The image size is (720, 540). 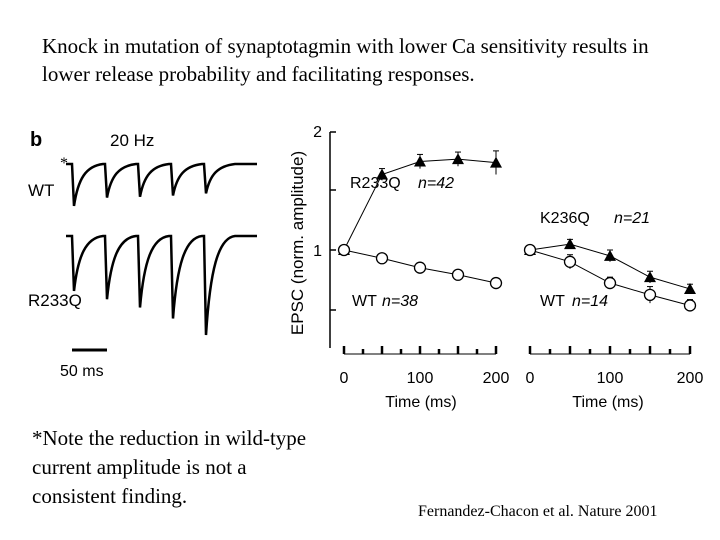 What do you see at coordinates (590, 301) in the screenshot?
I see `series-n-wt2: n=14` at bounding box center [590, 301].